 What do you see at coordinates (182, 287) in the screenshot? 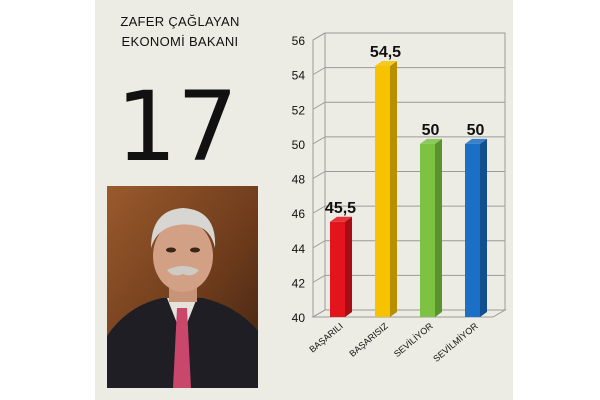
I see `portrait-photo` at bounding box center [182, 287].